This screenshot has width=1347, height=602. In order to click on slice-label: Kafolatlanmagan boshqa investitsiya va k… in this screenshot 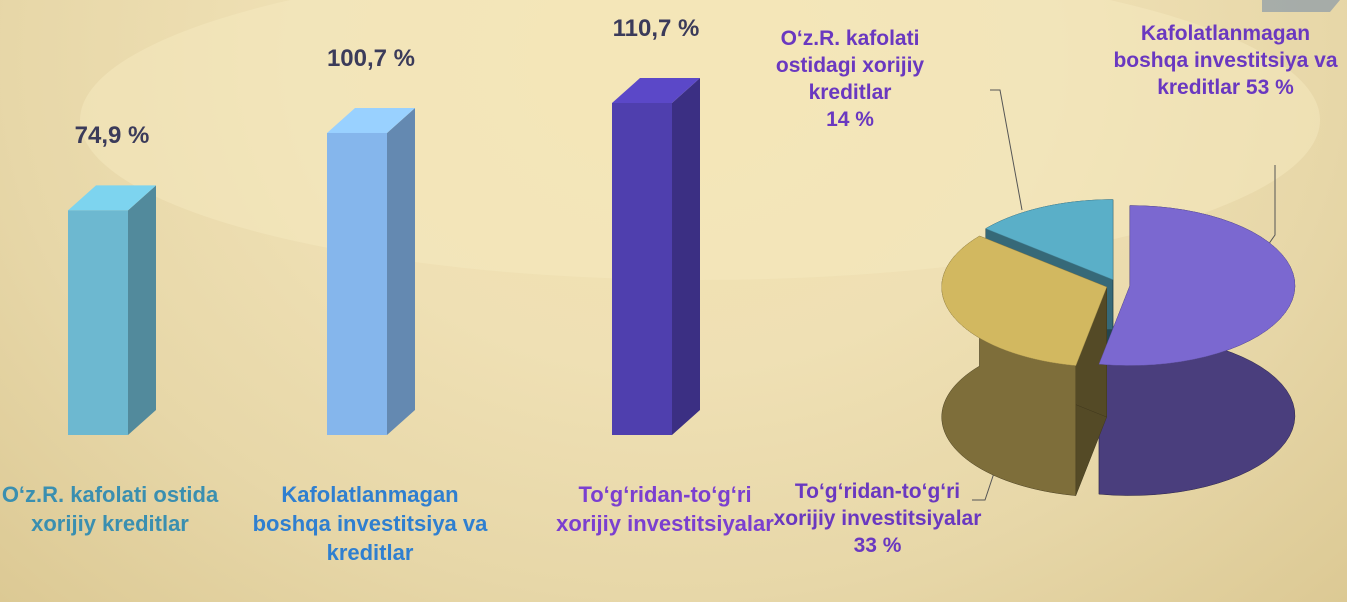, I will do `click(1225, 60)`.